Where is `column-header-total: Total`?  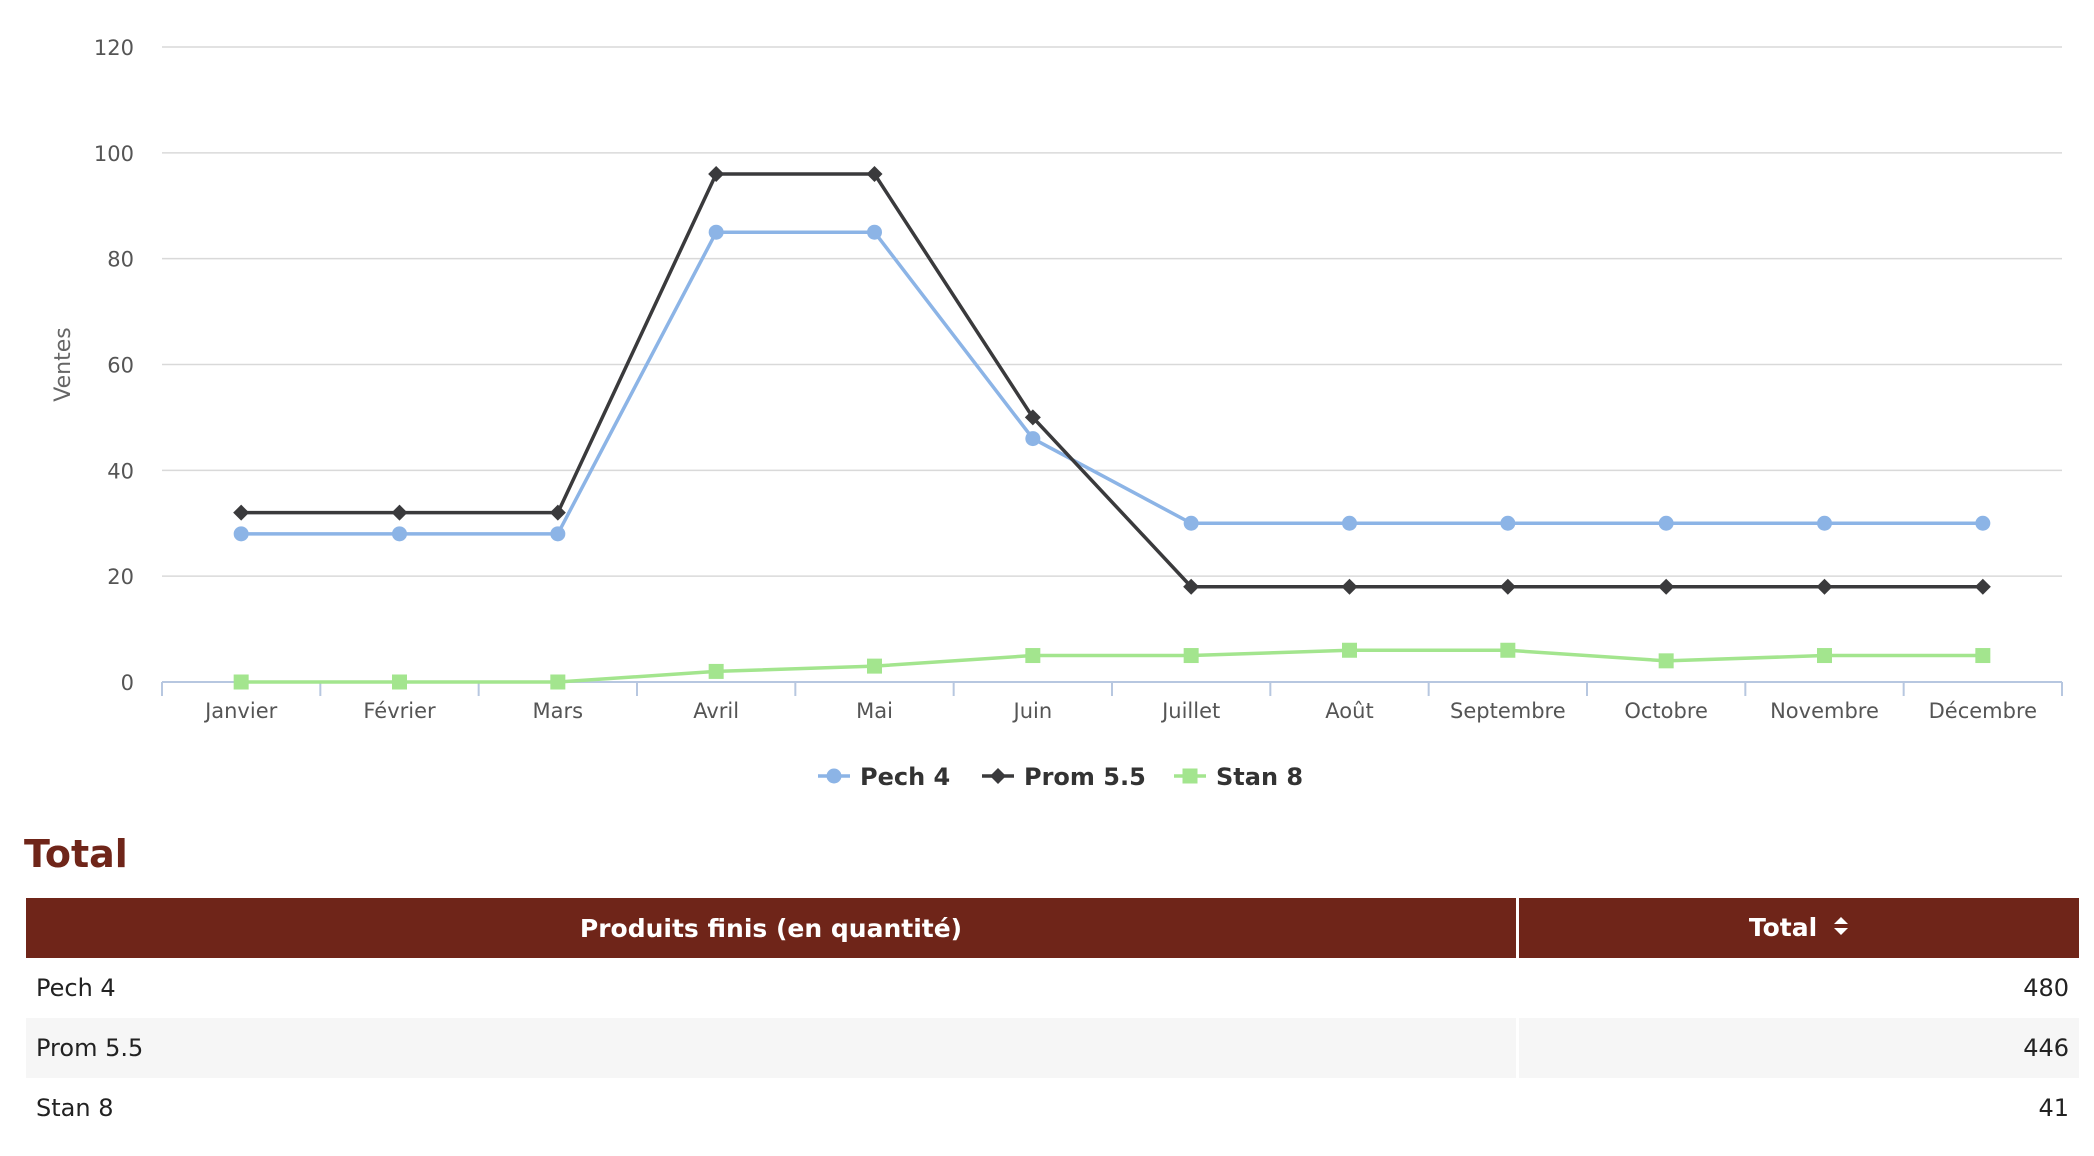 column-header-total: Total is located at coordinates (1799, 928).